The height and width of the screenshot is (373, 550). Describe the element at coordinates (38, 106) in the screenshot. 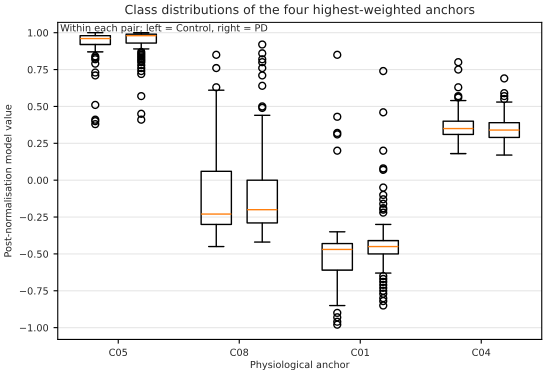

I see `y-tick-label: 0.50` at that location.